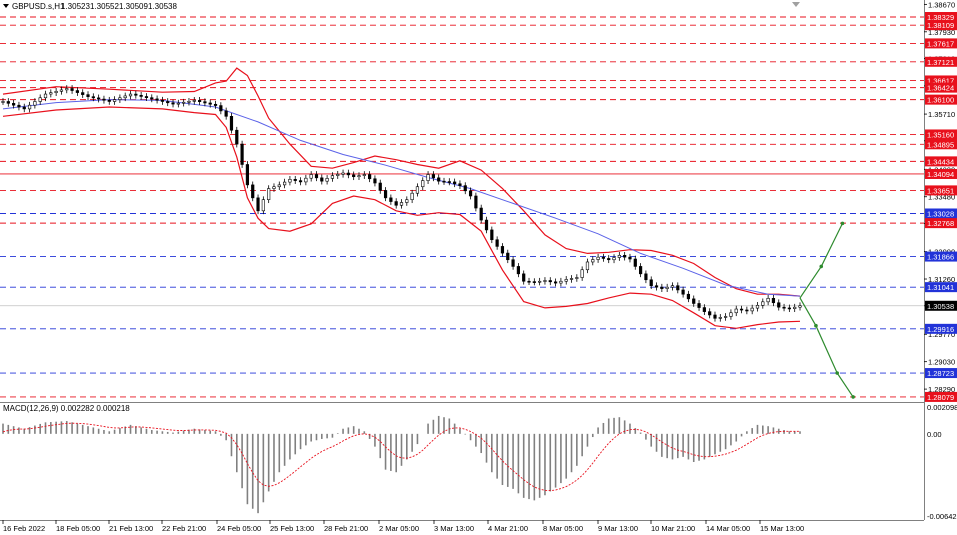 The width and height of the screenshot is (957, 535). Describe the element at coordinates (941, 305) in the screenshot. I see `current-price-tag` at that location.